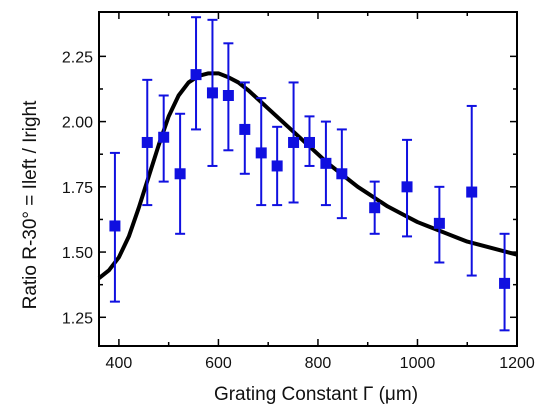 This screenshot has width=538, height=410. I want to click on x-axis-title: Grating Constant Γ (μm), so click(316, 394).